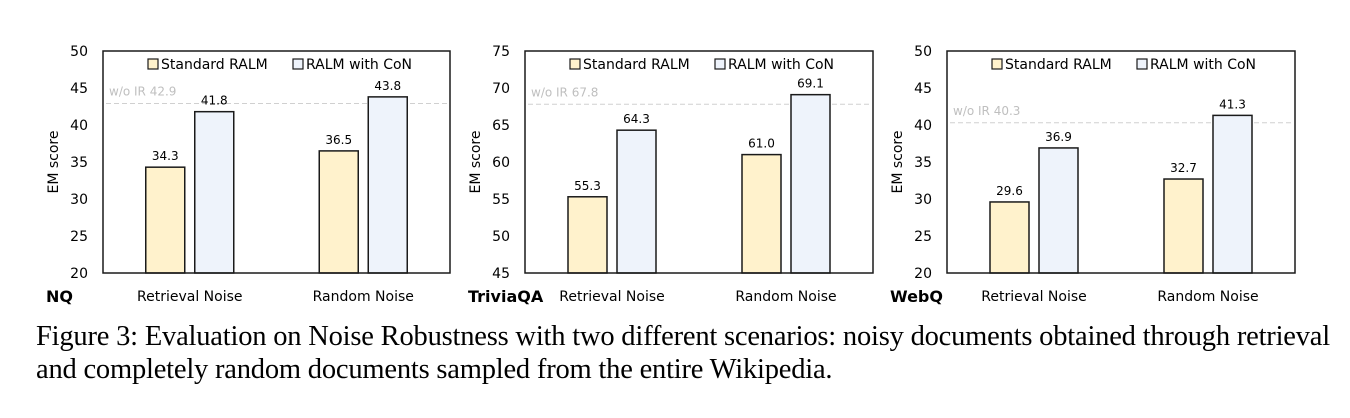  I want to click on bar-value-label: 55.3, so click(587, 186).